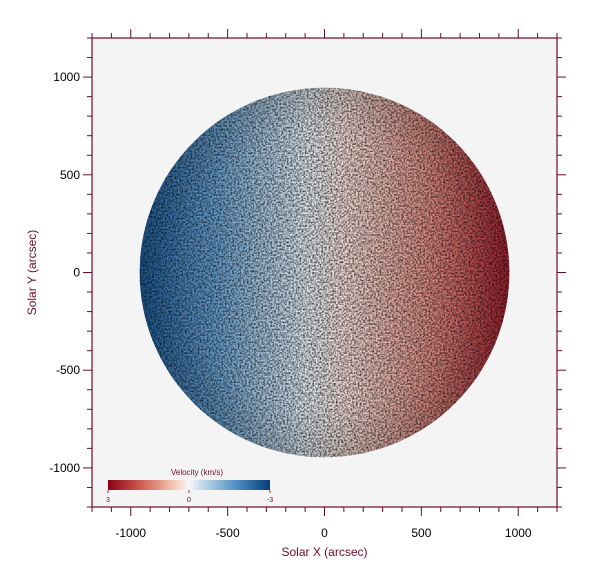 The height and width of the screenshot is (568, 600). I want to click on colorbar-ticks: 3 0 -3, so click(189, 497).